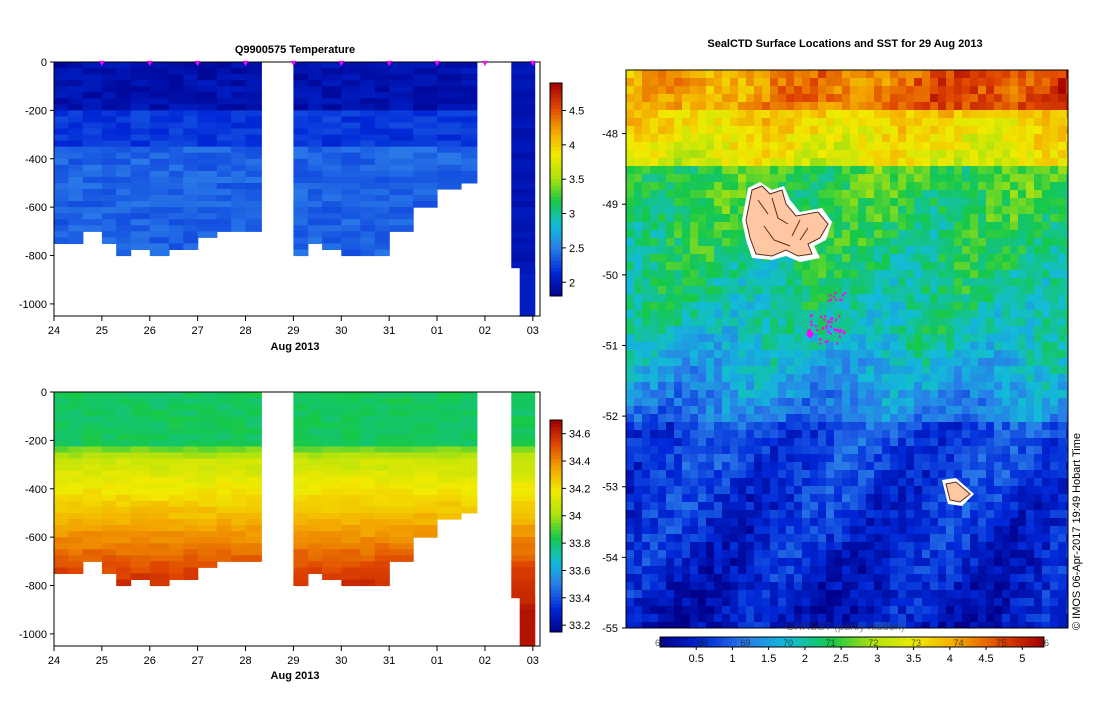  What do you see at coordinates (341, 661) in the screenshot?
I see `x-tick-label: 30` at bounding box center [341, 661].